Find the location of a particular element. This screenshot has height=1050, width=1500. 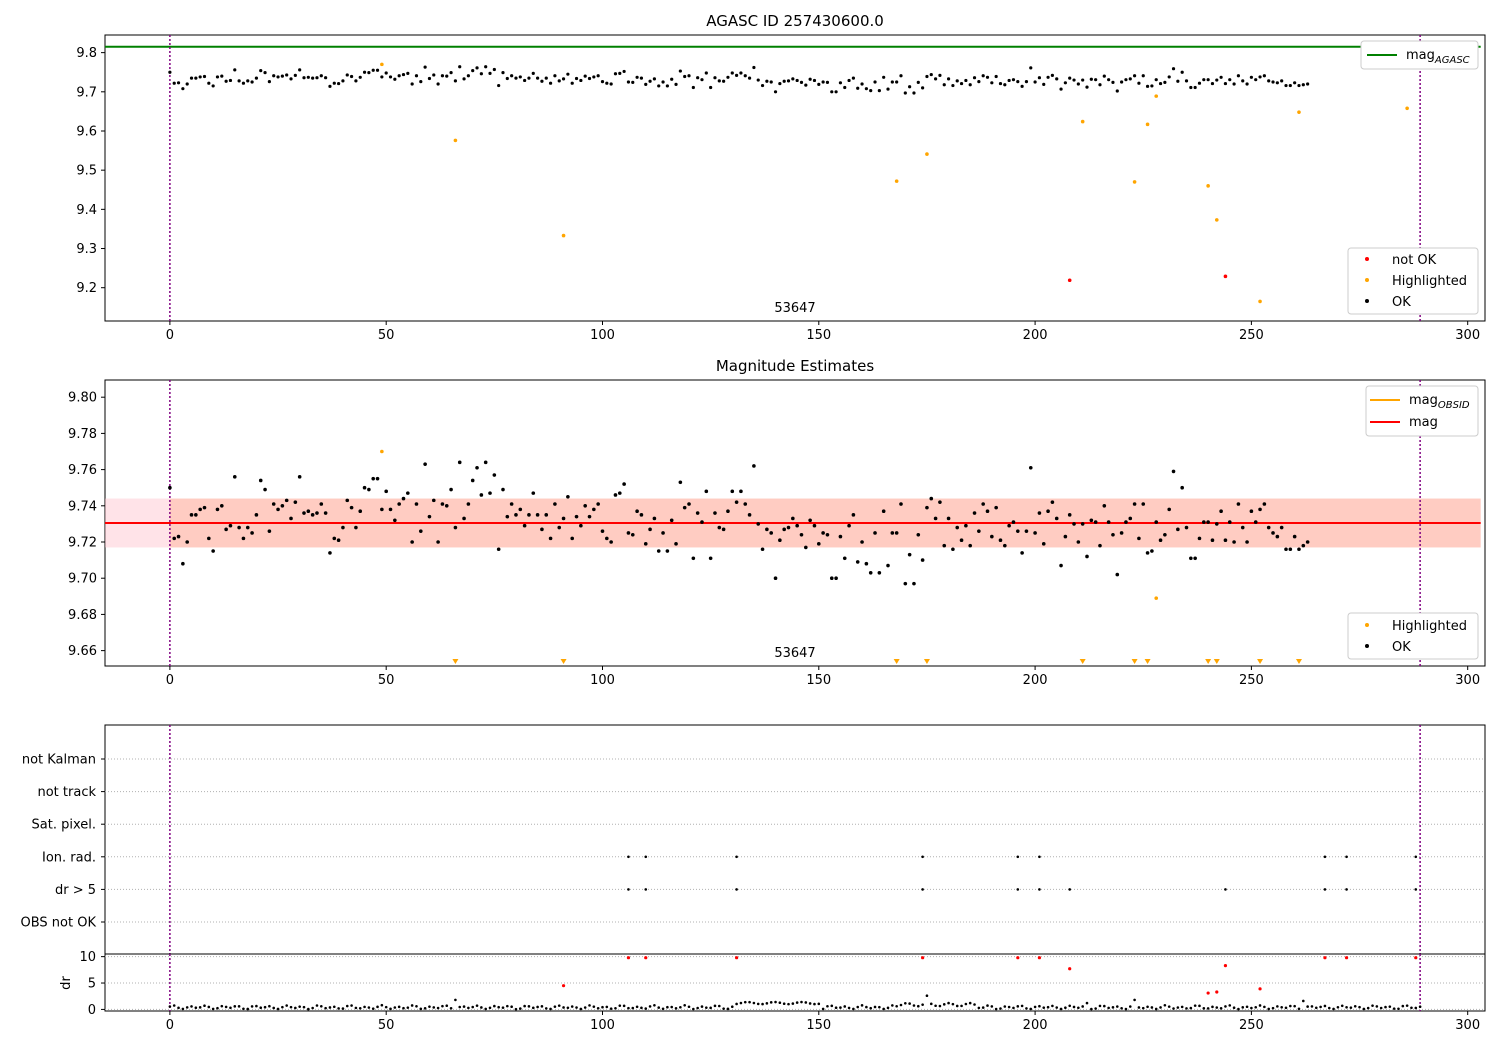

legend-box is located at coordinates (1419, 55).